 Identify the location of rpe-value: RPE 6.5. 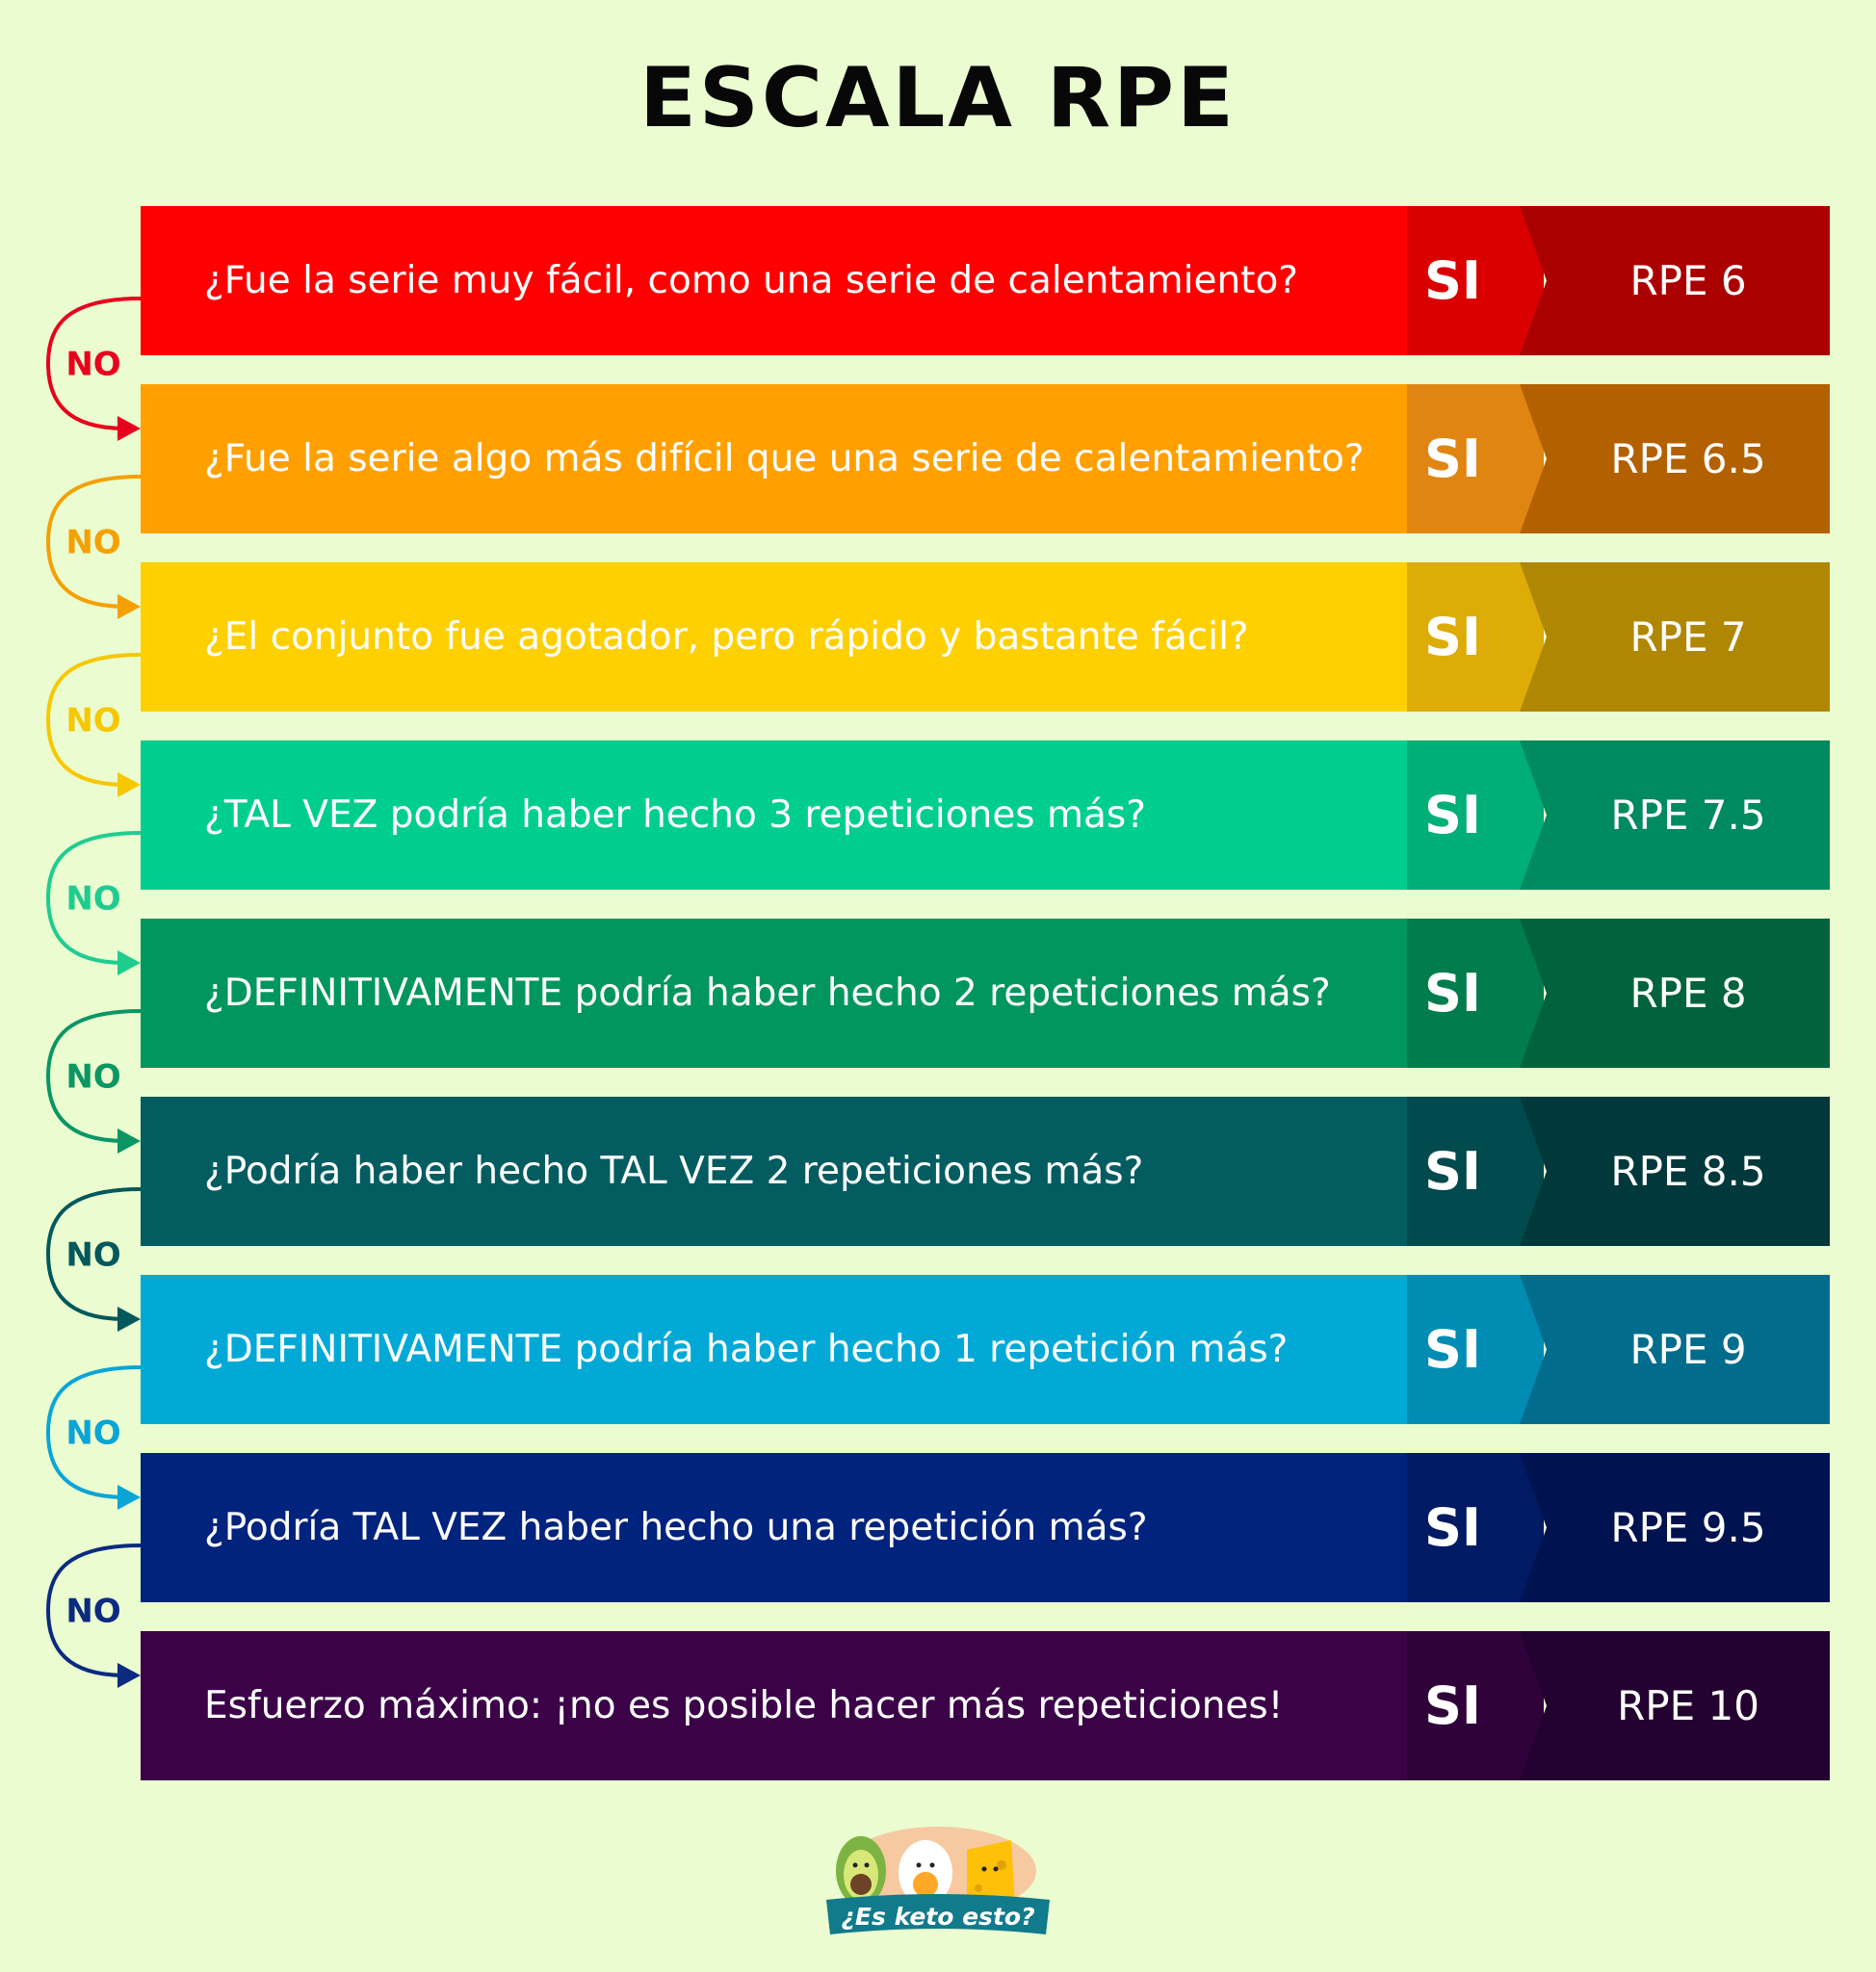
(1675, 458).